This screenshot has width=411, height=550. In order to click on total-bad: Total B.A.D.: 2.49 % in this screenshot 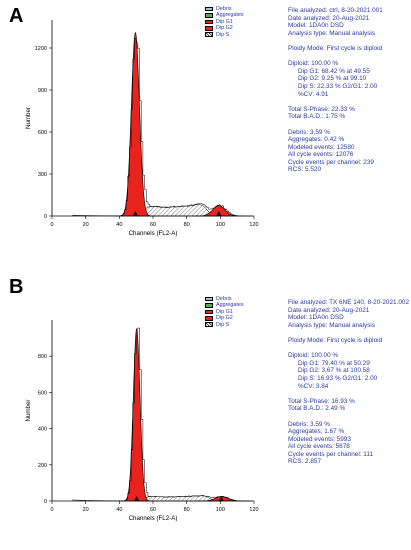, I will do `click(317, 409)`.